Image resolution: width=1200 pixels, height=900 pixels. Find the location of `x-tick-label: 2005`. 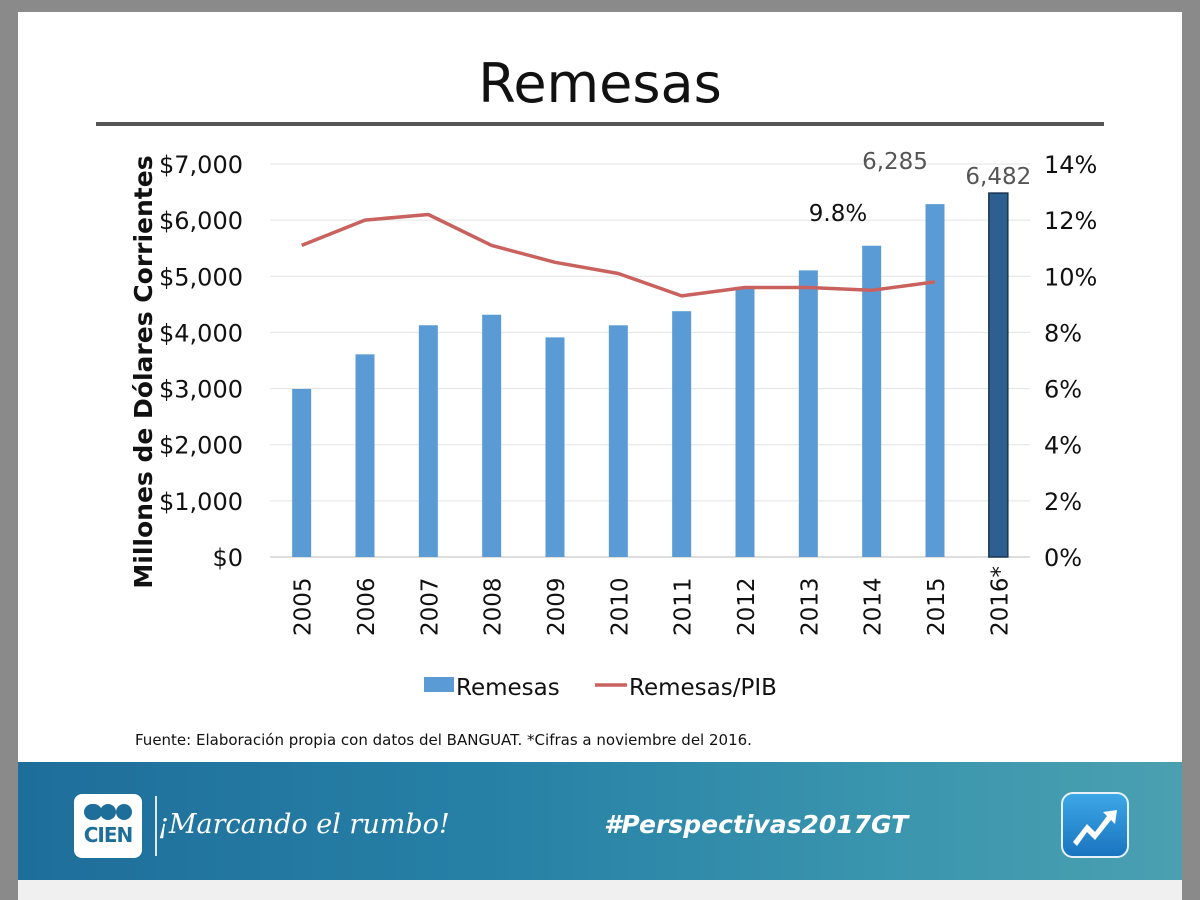

x-tick-label: 2005 is located at coordinates (304, 606).